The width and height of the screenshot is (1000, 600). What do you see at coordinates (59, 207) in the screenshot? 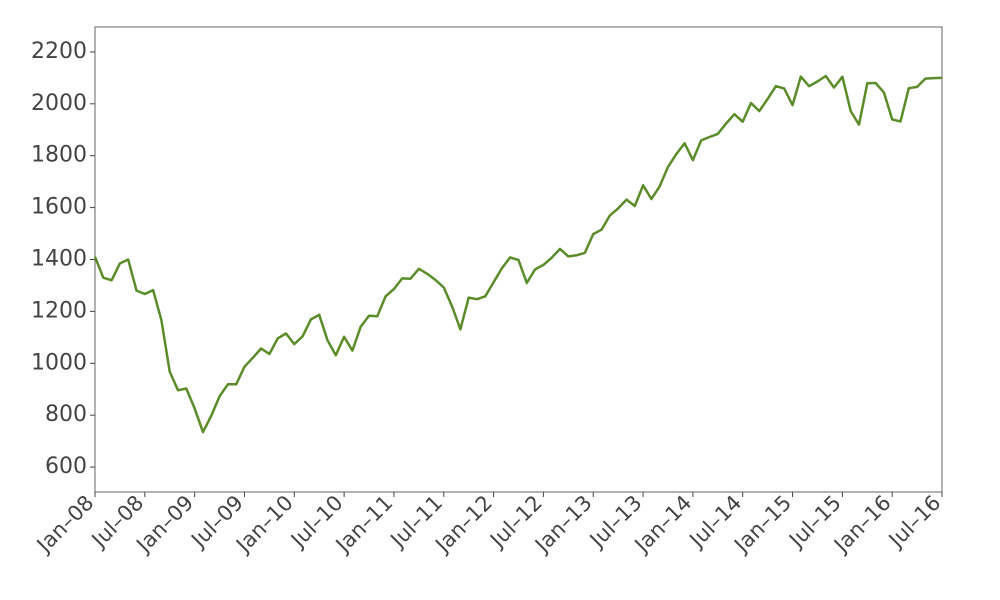
I see `y-tick-label: 1600` at bounding box center [59, 207].